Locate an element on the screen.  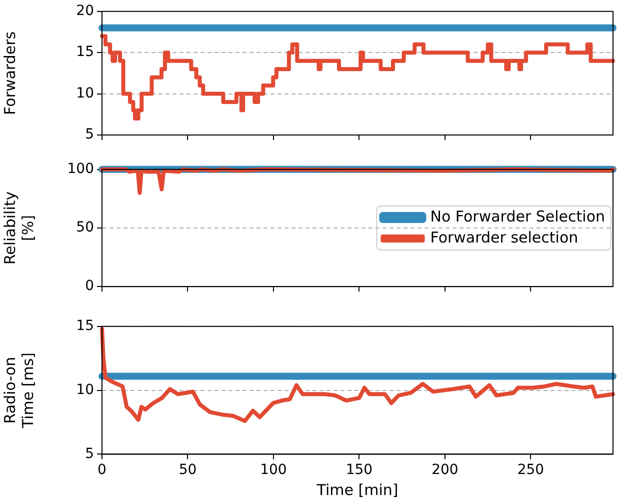
y-axis-title: Forwarders is located at coordinates (9, 73).